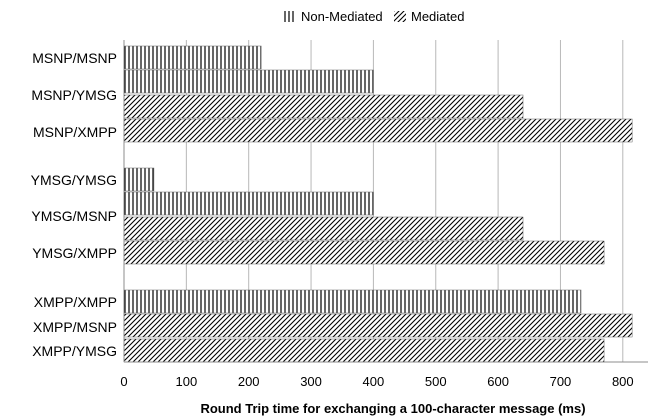 The width and height of the screenshot is (653, 417). What do you see at coordinates (342, 16) in the screenshot?
I see `legend-label: Non-Mediated` at bounding box center [342, 16].